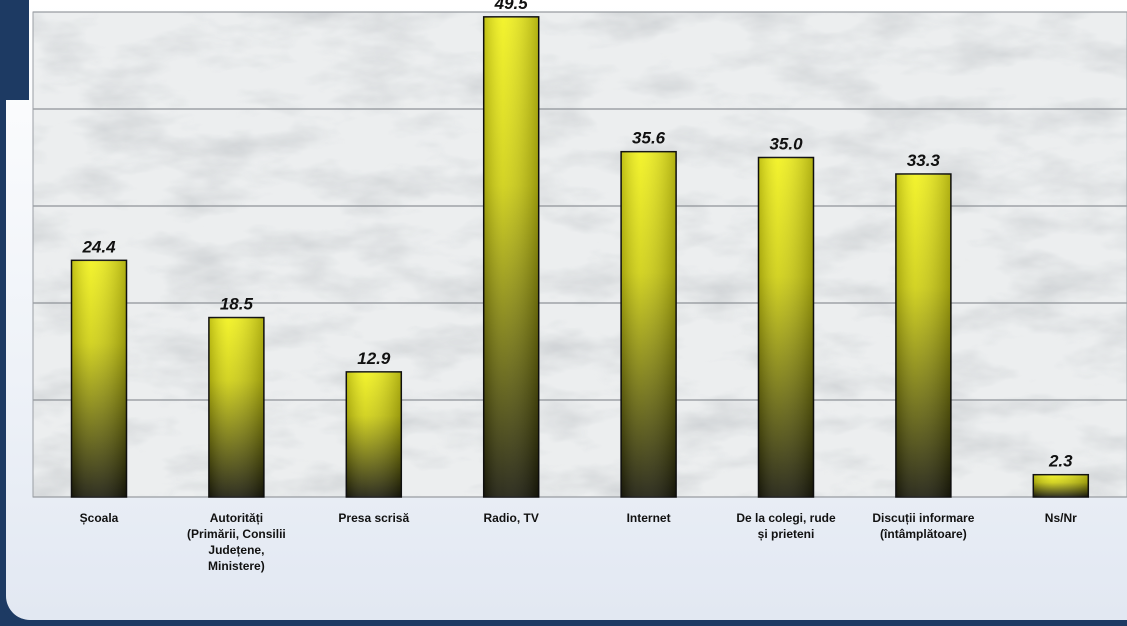  Describe the element at coordinates (786, 144) in the screenshot. I see `value-label: 35.0` at that location.